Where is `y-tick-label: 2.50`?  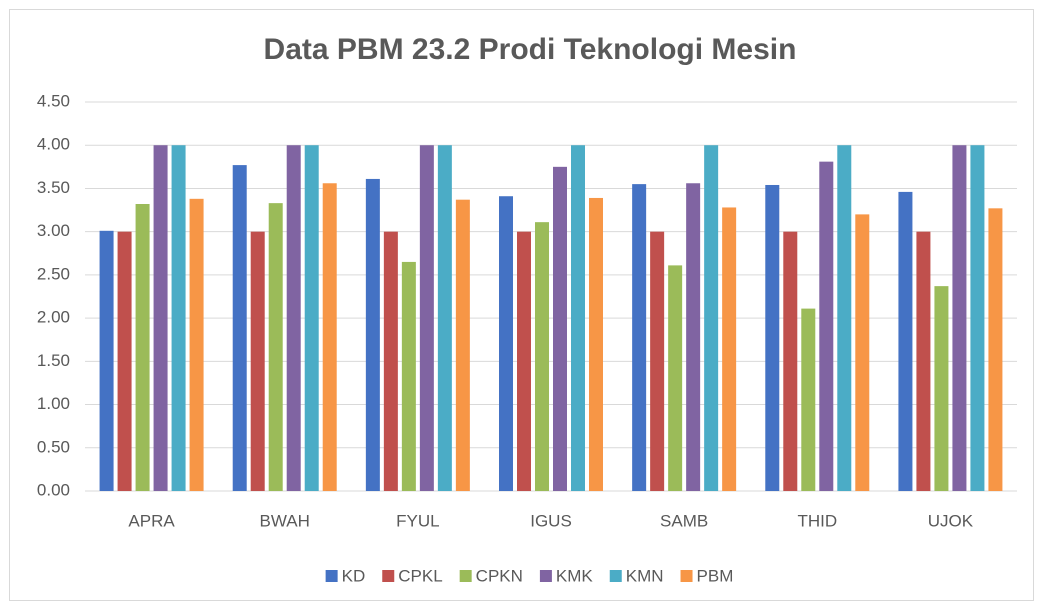
y-tick-label: 2.50 is located at coordinates (53, 273).